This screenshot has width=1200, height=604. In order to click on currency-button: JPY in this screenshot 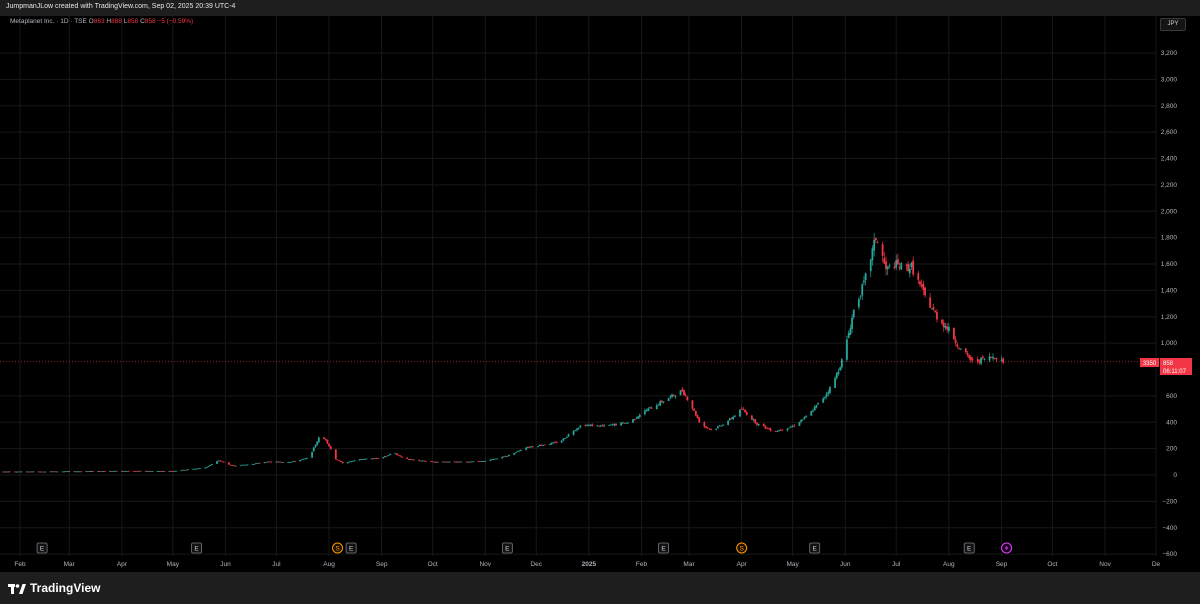, I will do `click(1173, 24)`.